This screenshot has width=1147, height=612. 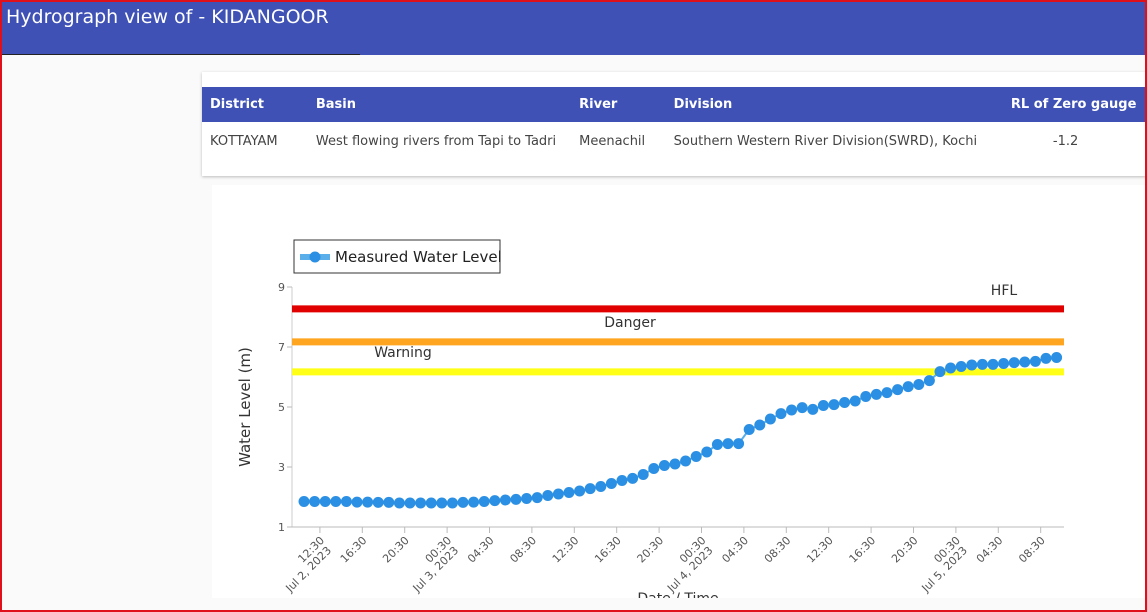 I want to click on y-tick-label: 1, so click(x=281, y=527).